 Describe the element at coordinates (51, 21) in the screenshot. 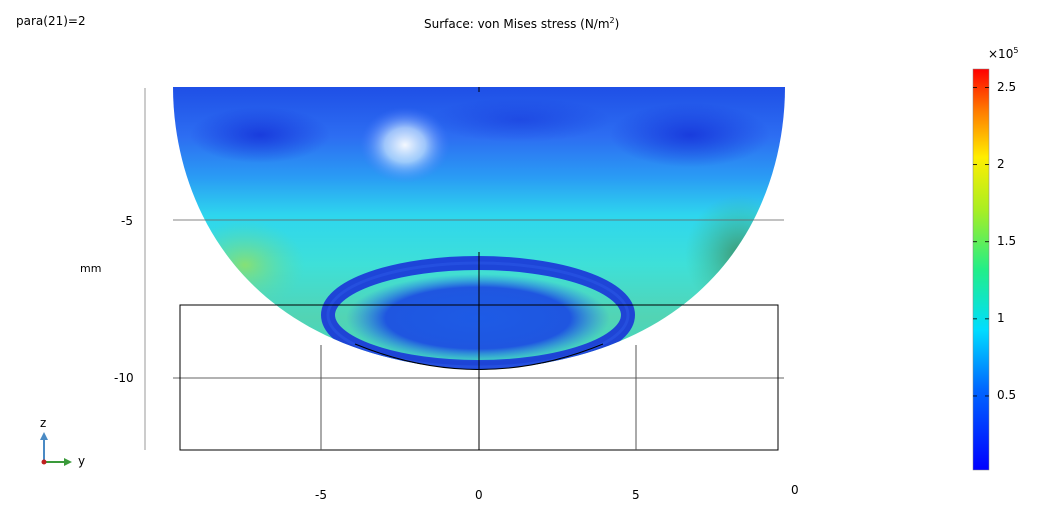

I see `parameter-label: para(21)=2` at that location.